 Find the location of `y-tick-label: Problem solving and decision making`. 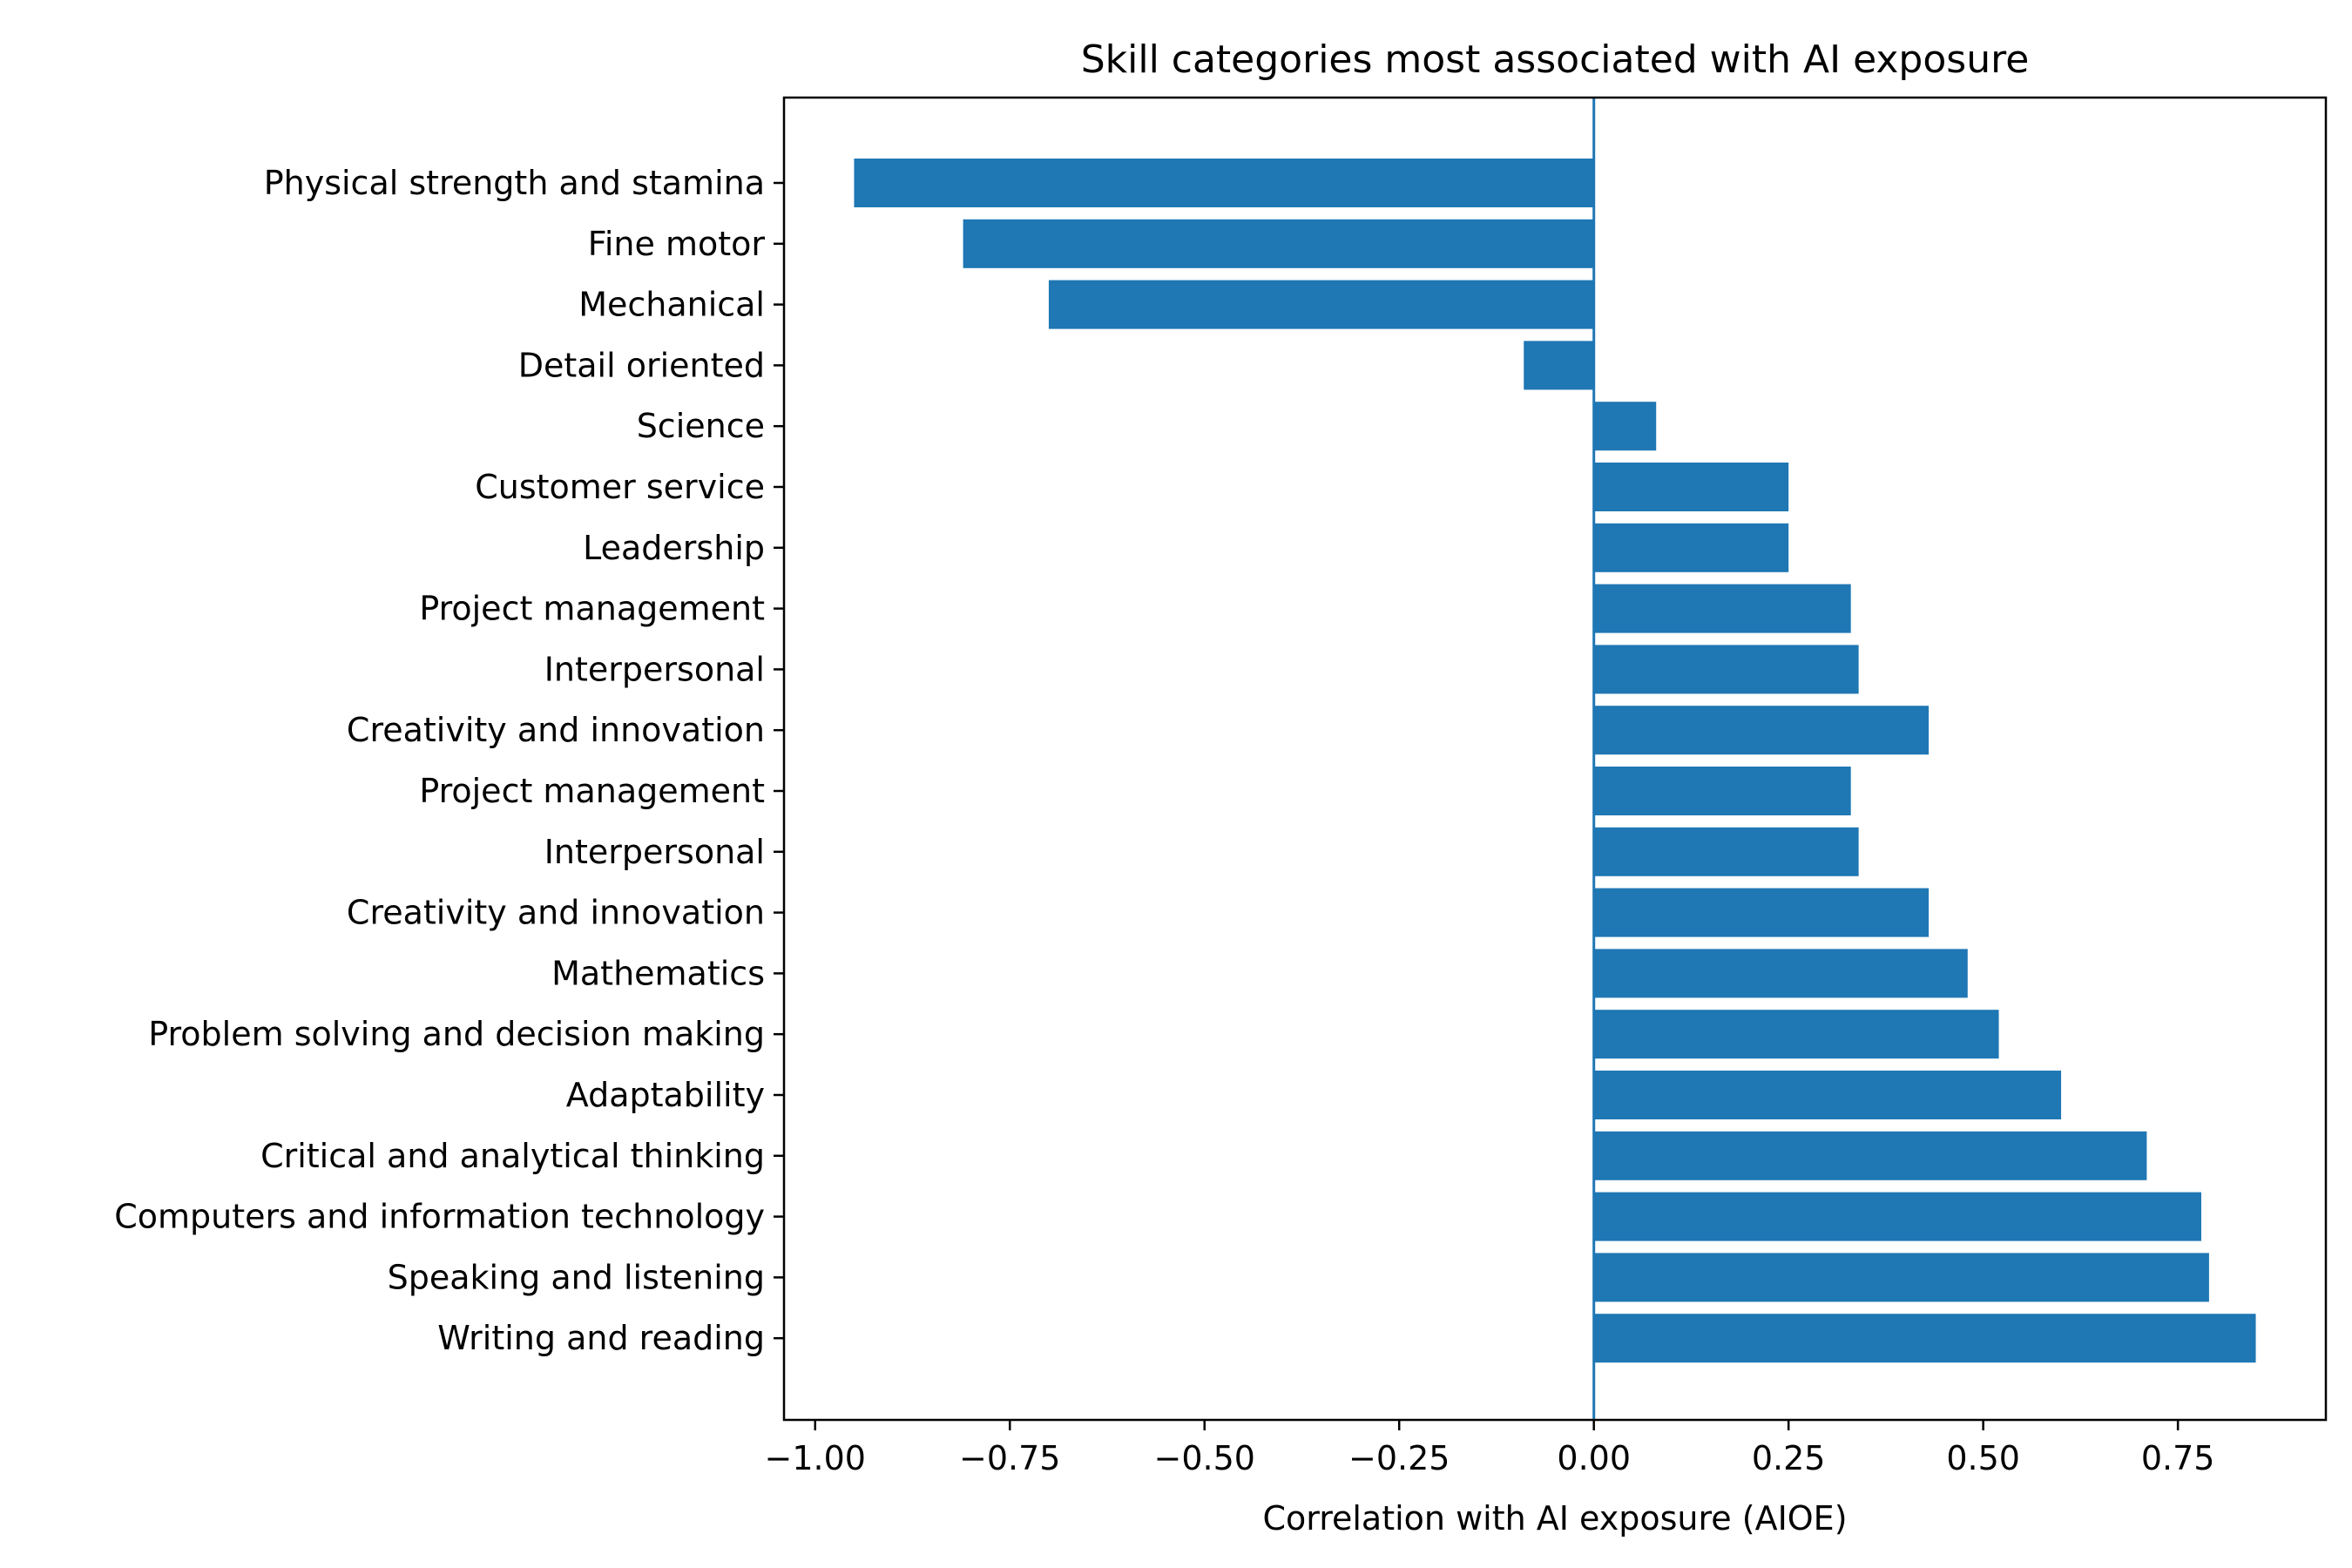

y-tick-label: Problem solving and decision making is located at coordinates (456, 1034).